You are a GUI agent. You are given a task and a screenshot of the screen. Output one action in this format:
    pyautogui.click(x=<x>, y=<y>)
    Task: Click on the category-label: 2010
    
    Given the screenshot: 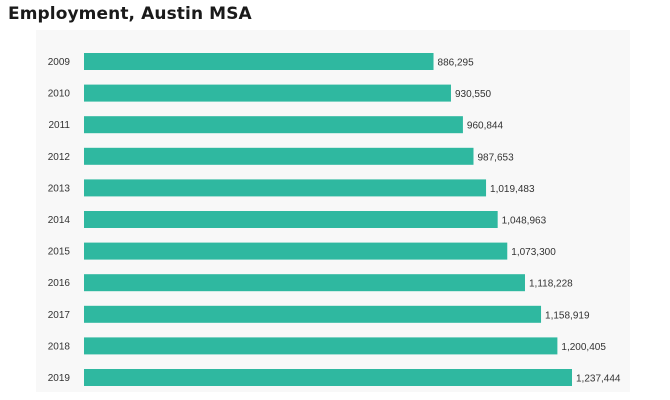 What is the action you would take?
    pyautogui.click(x=59, y=94)
    